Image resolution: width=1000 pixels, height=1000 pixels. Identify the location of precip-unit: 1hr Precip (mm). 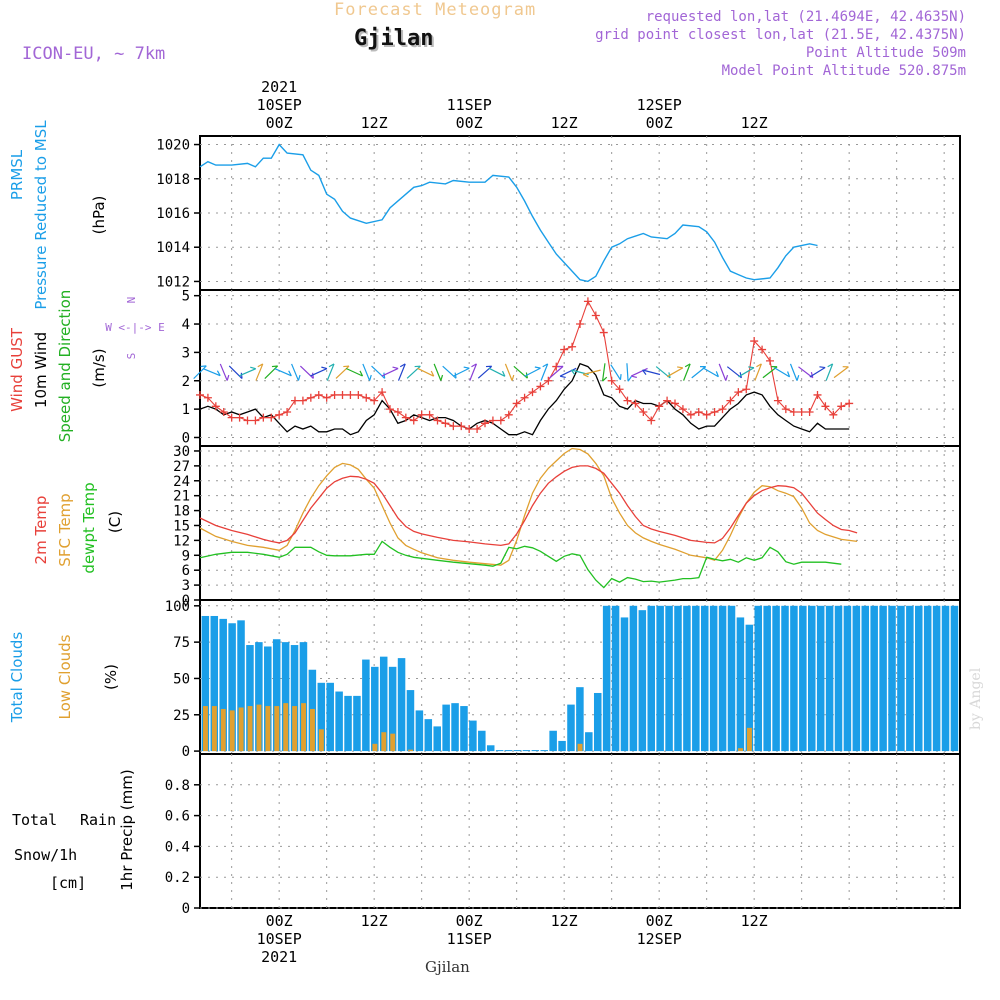
(127, 829).